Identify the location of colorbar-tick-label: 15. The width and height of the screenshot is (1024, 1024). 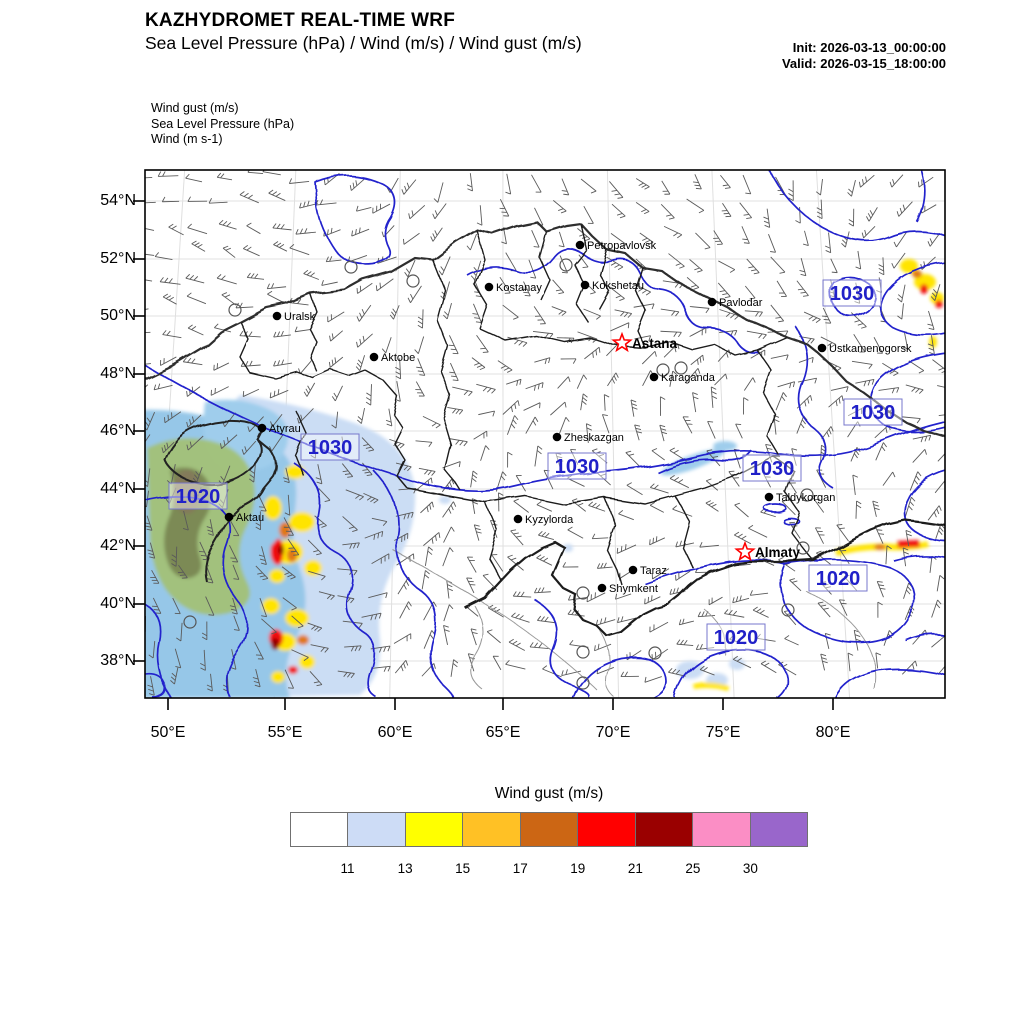
(463, 868).